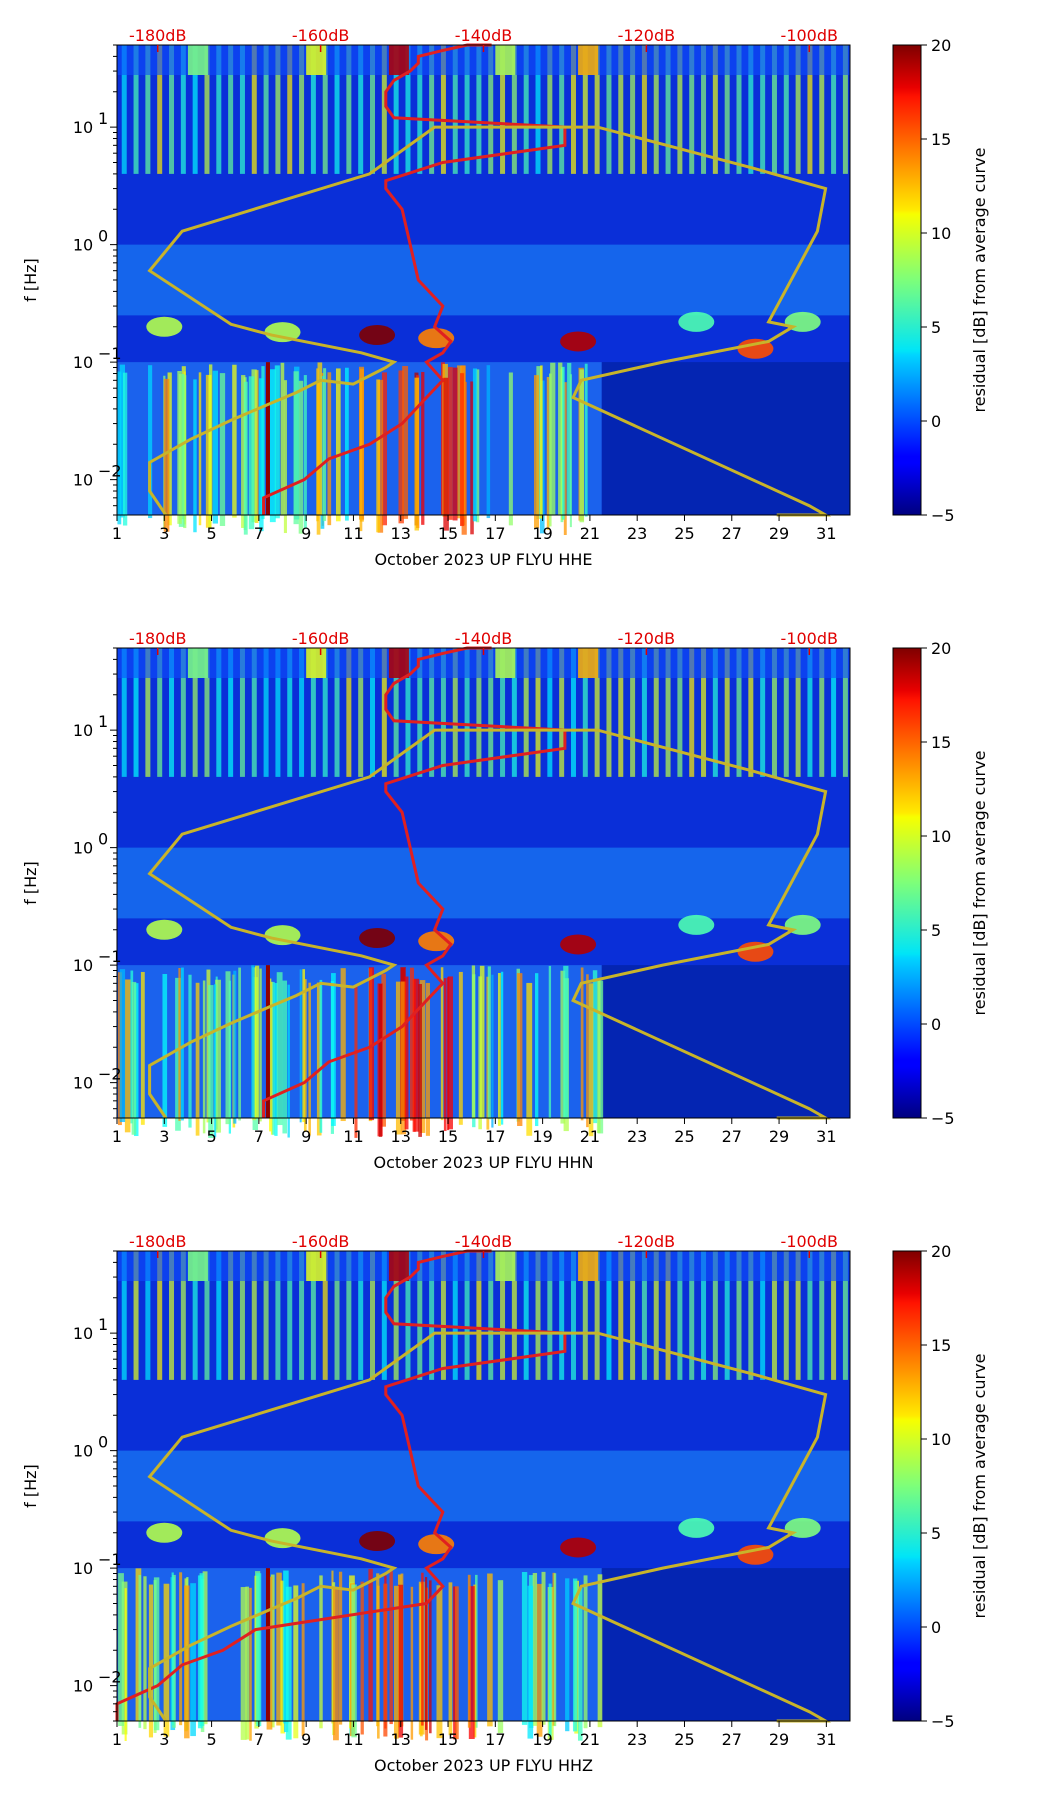  I want to click on colorbar-tick-label: 10, so click(941, 1439).